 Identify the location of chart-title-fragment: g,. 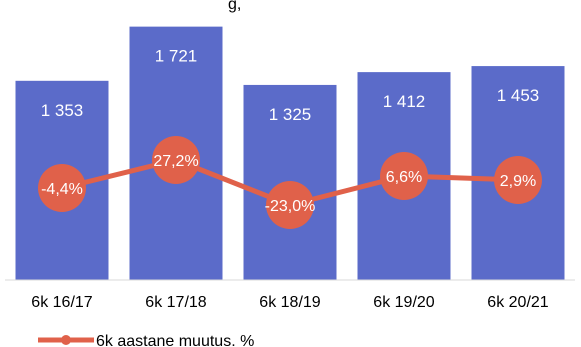
(234, 6).